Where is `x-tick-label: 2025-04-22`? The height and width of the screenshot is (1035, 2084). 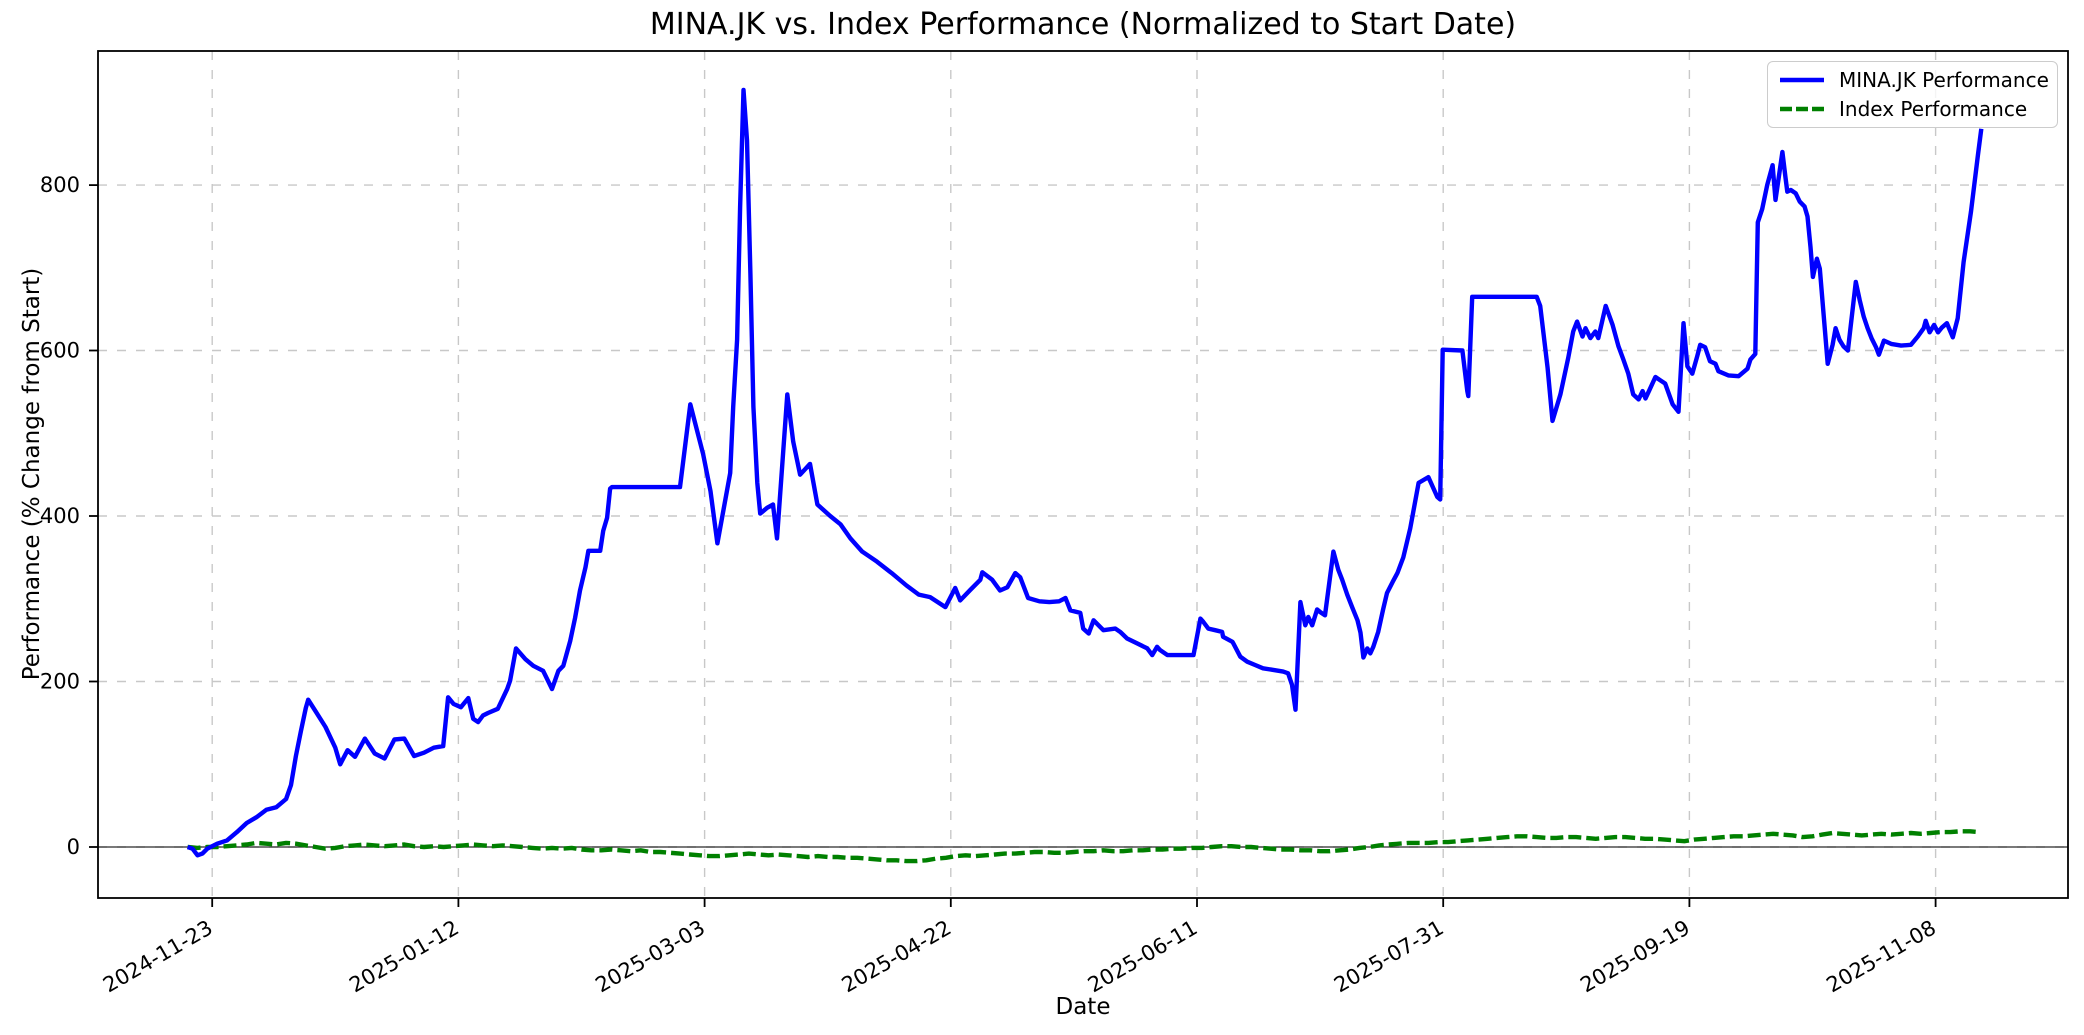 x-tick-label: 2025-04-22 is located at coordinates (897, 957).